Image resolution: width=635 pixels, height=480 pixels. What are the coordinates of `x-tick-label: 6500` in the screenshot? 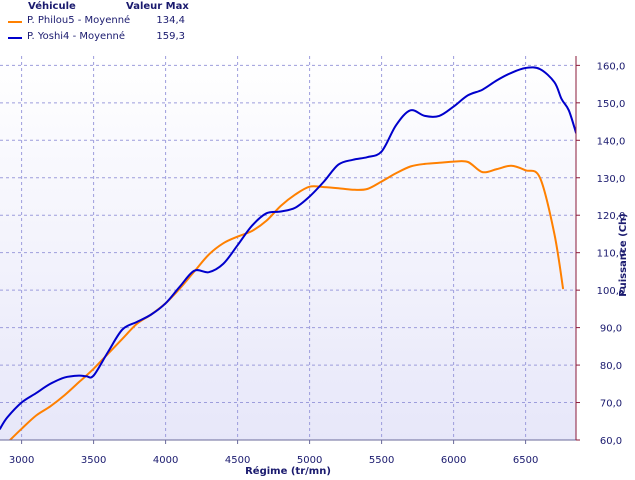 It's located at (525, 460).